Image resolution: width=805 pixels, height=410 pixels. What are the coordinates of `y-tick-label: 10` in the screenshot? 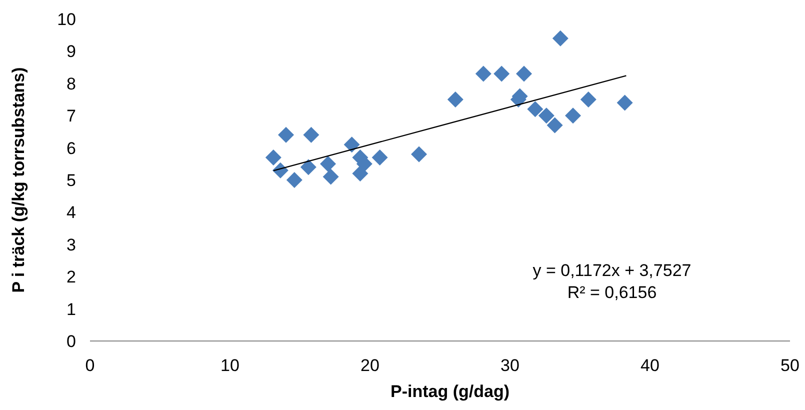 It's located at (66, 19).